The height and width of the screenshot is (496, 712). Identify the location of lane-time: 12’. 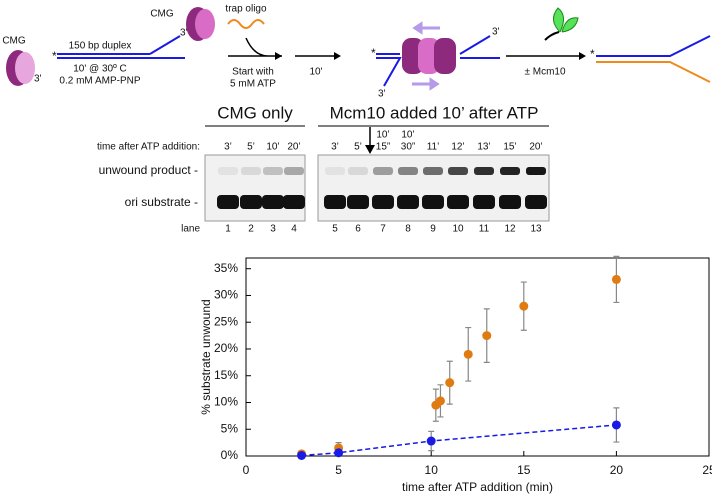
(457, 147).